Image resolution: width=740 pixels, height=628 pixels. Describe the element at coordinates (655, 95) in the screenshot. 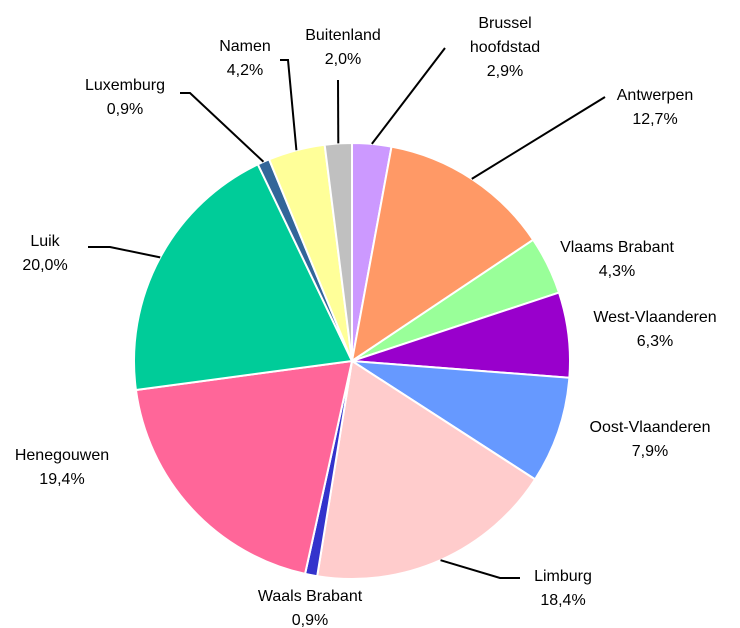

I see `category-label: Antwerpen` at that location.